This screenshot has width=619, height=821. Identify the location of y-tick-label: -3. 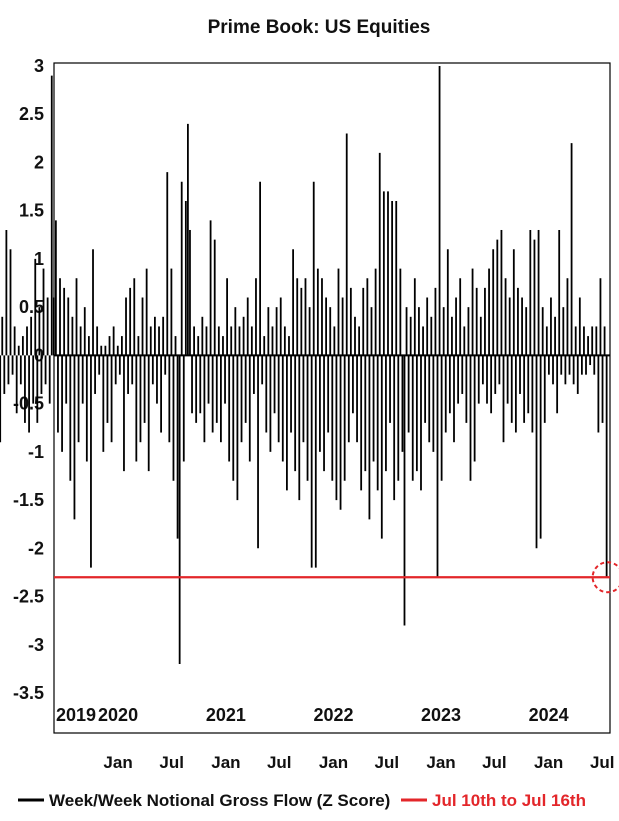
(36, 645).